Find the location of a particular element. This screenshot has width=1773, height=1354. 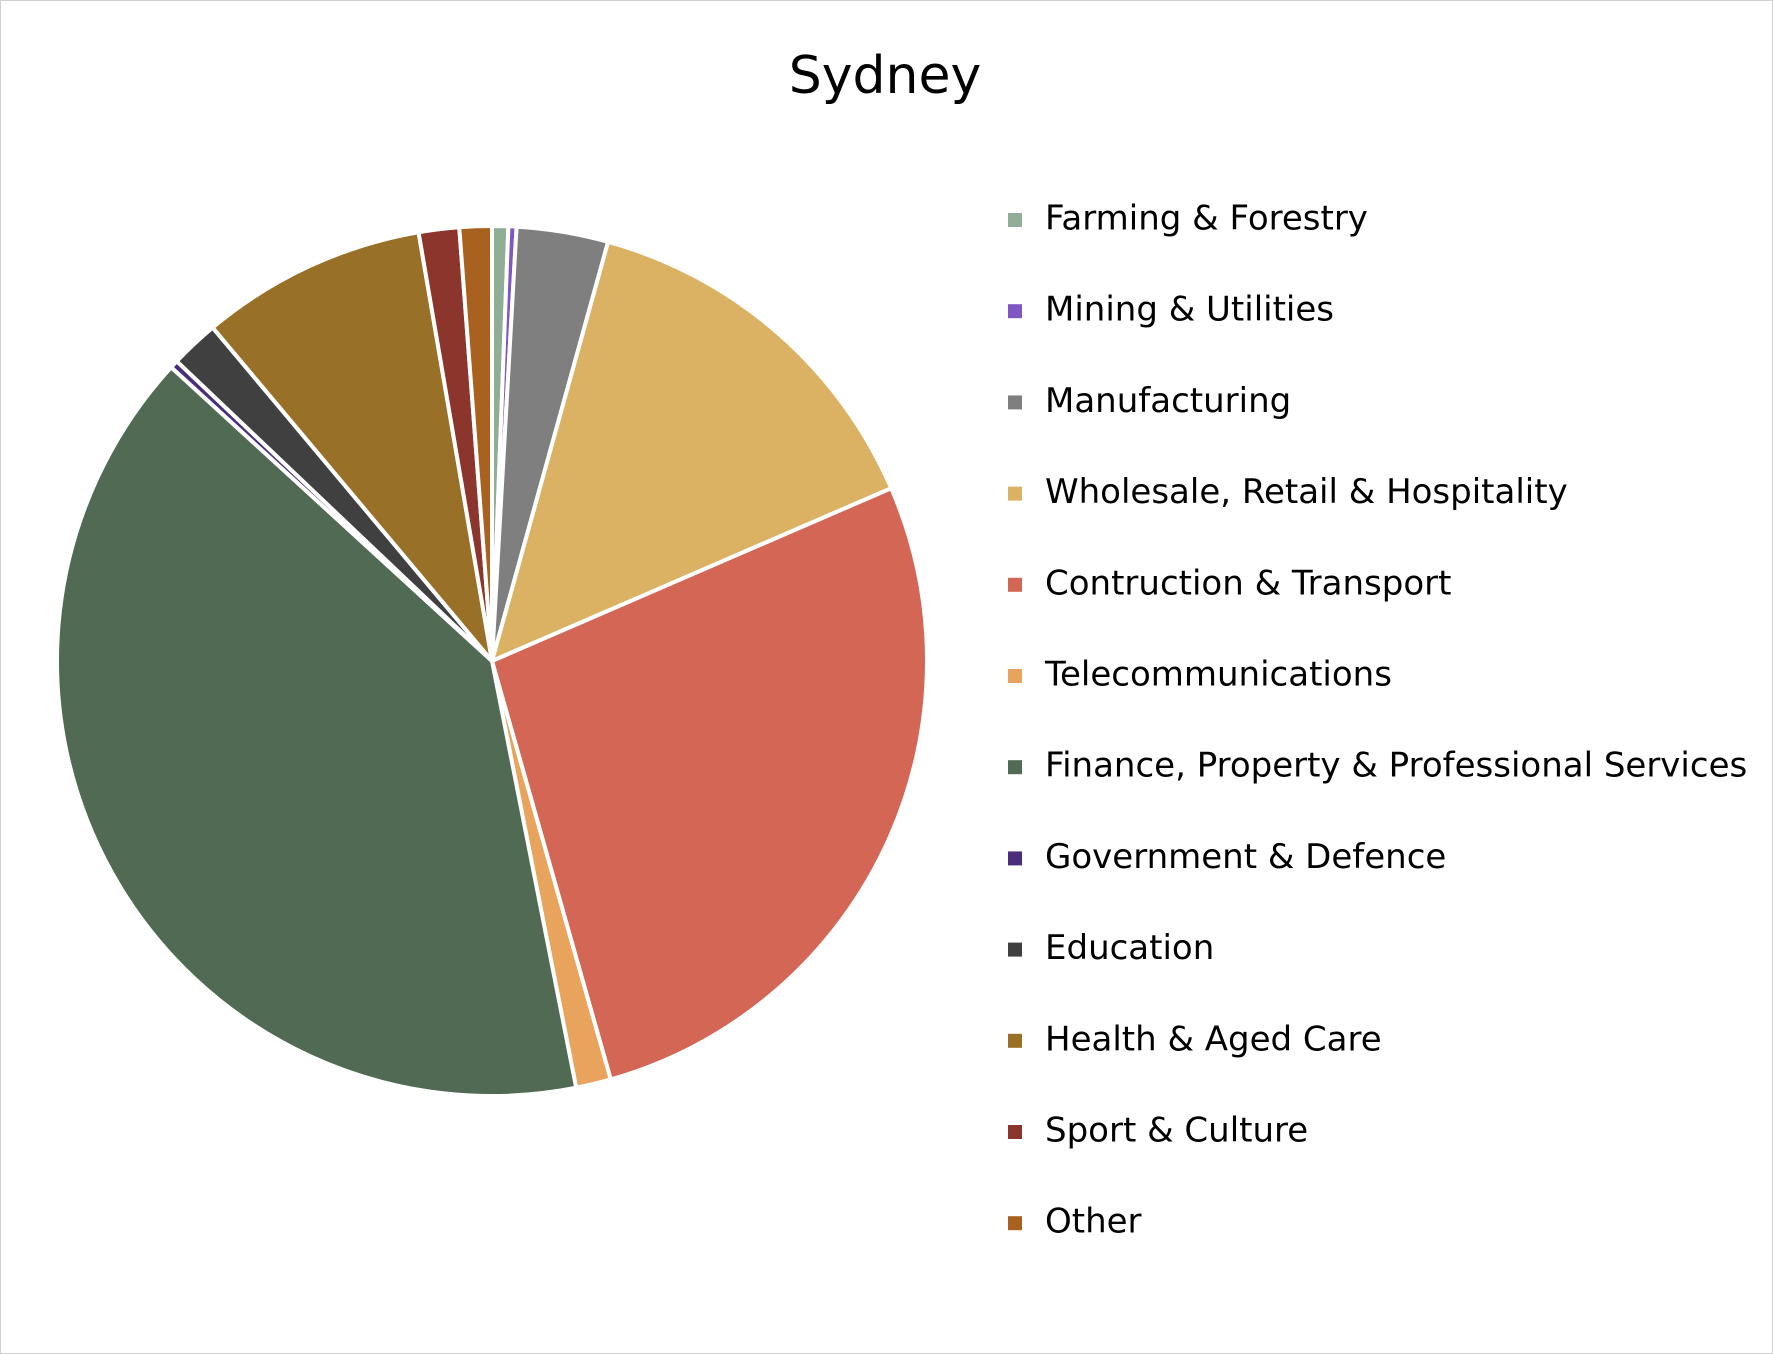

legend-label: Other is located at coordinates (1093, 1222).